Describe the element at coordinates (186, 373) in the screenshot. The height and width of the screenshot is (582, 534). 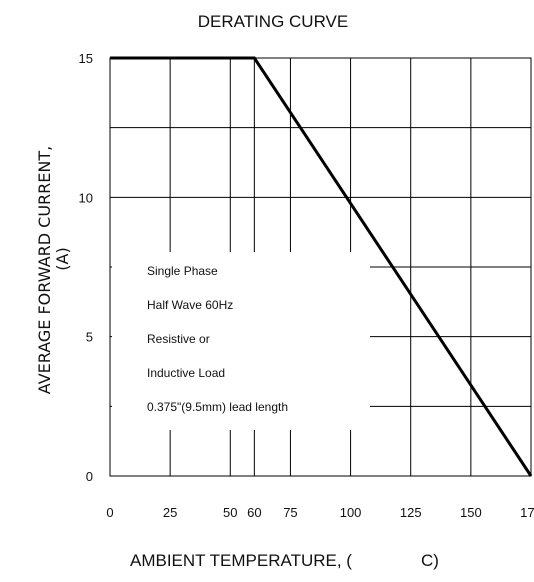
I see `annotation-line-4: Inductive Load` at that location.